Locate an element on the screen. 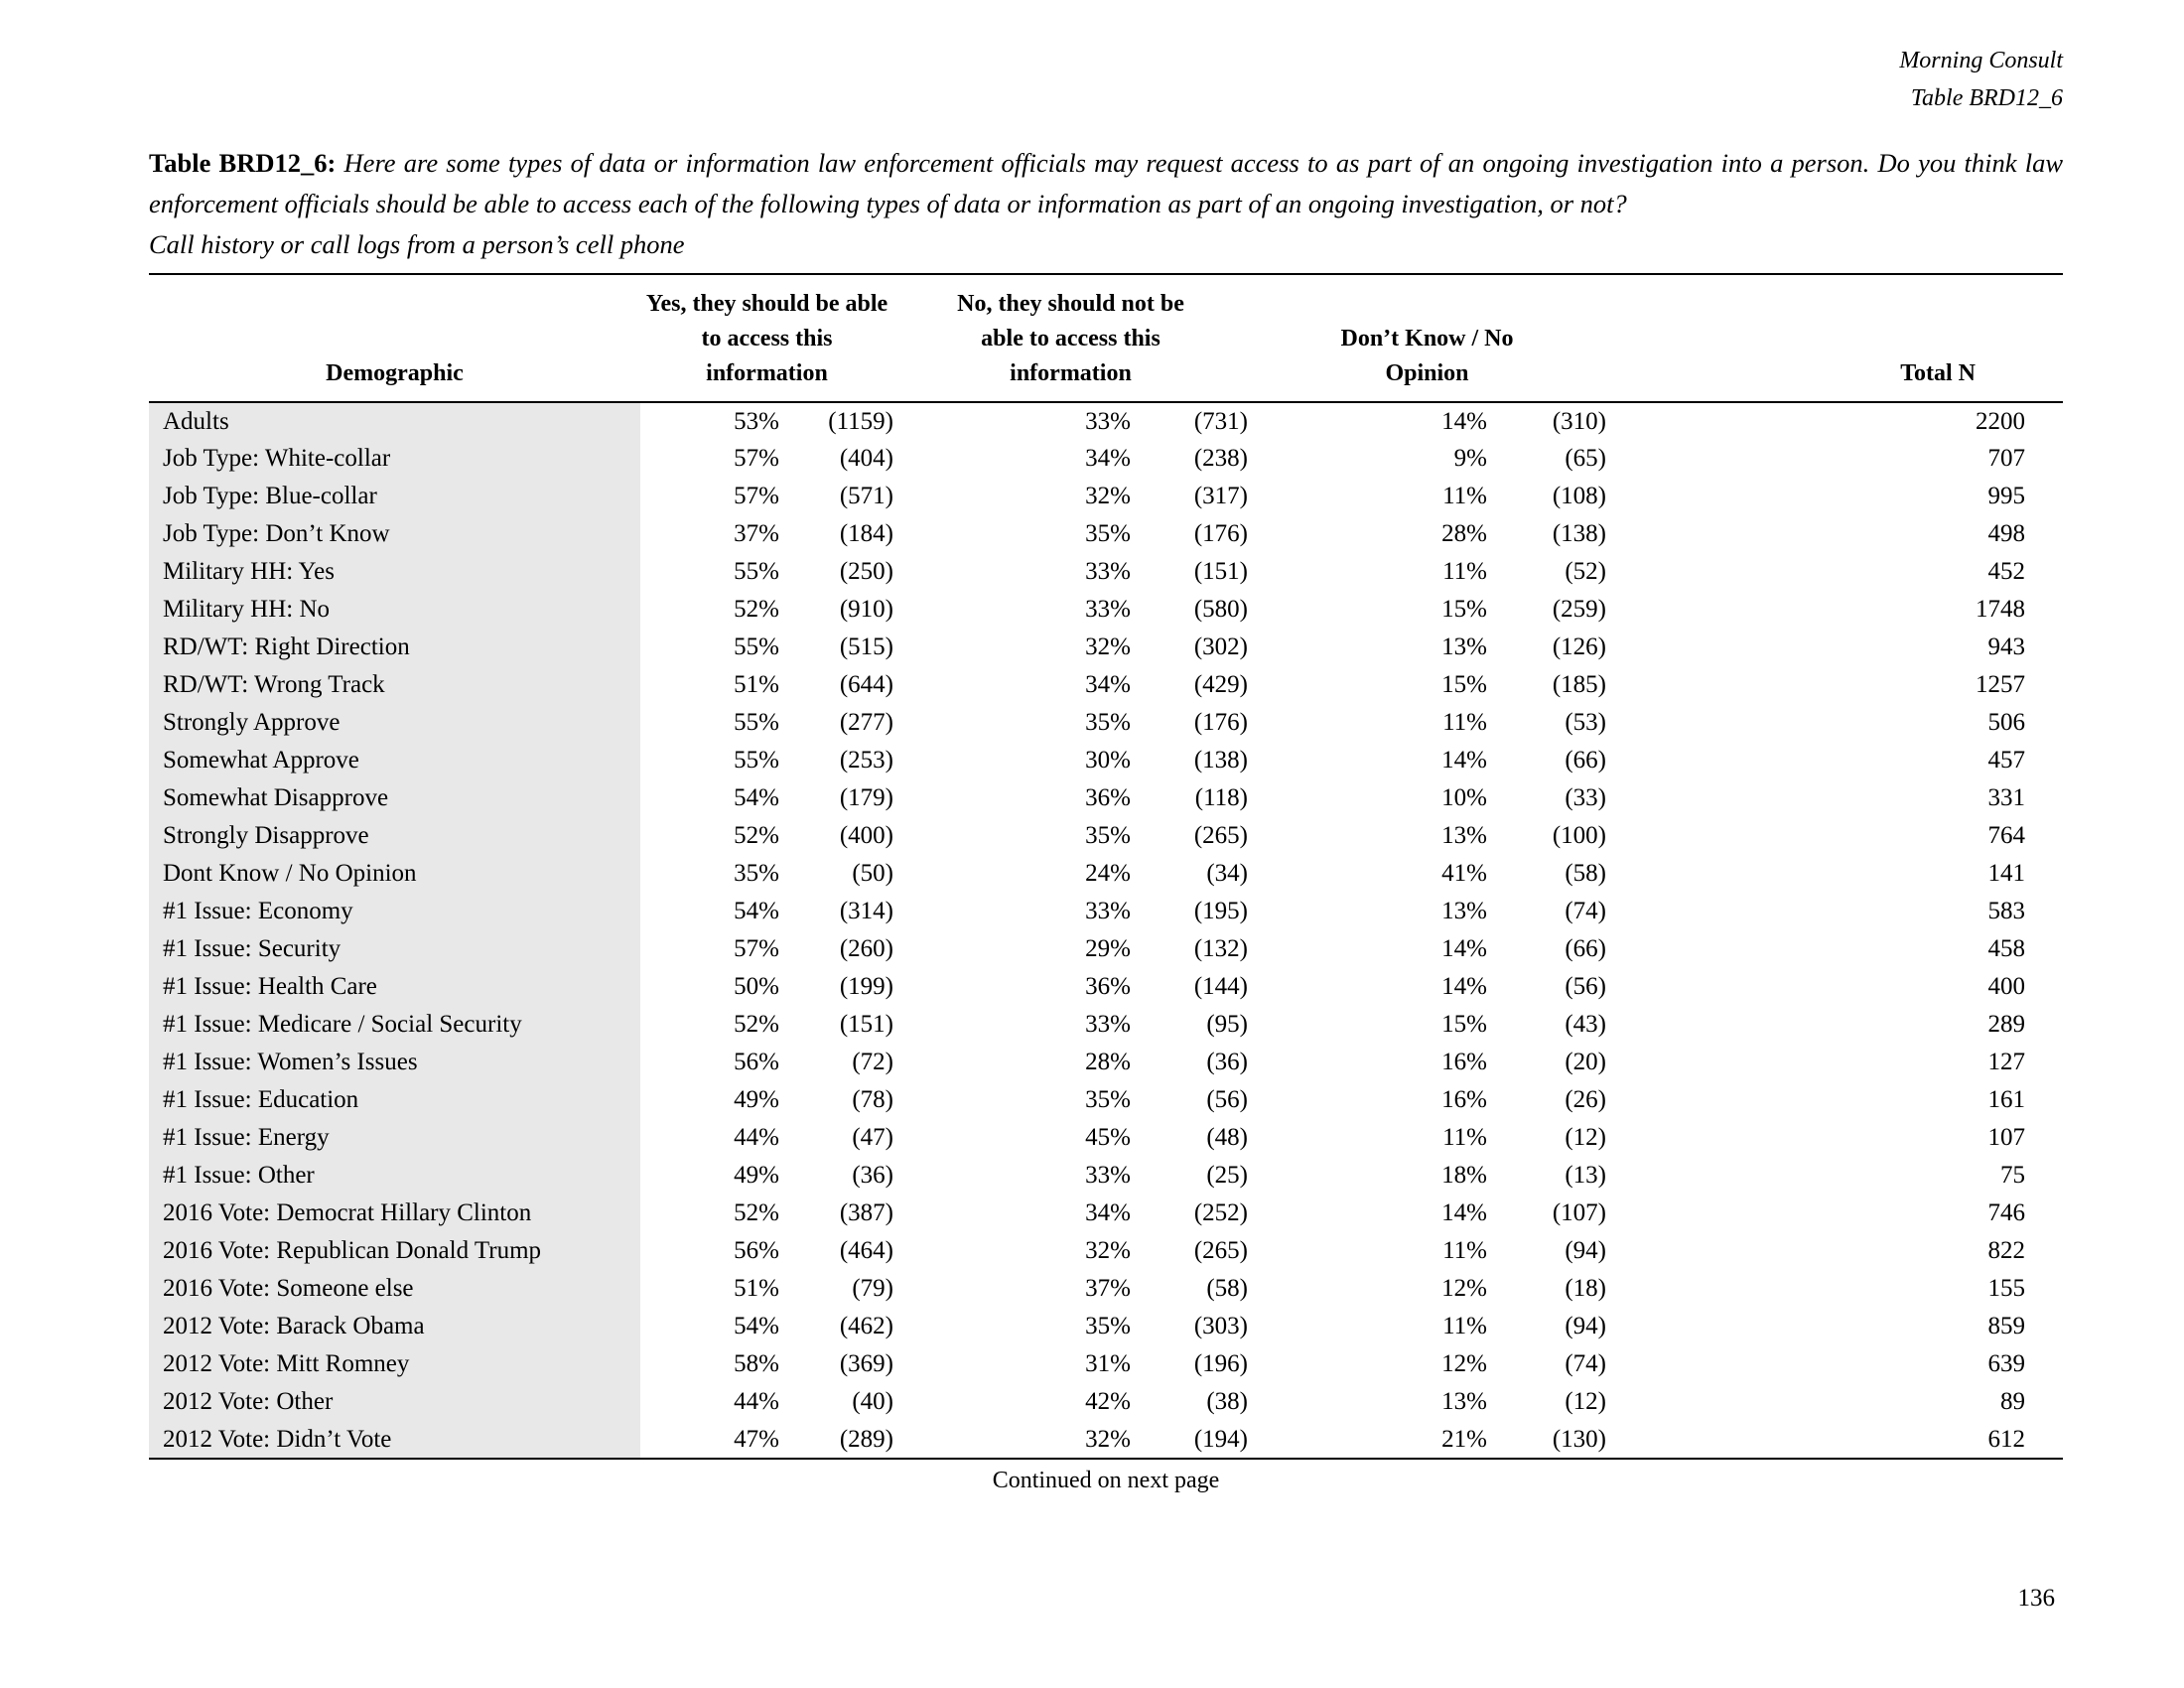 This screenshot has width=2184, height=1688. cell-demographic: Dont Know / No Opinion is located at coordinates (394, 874).